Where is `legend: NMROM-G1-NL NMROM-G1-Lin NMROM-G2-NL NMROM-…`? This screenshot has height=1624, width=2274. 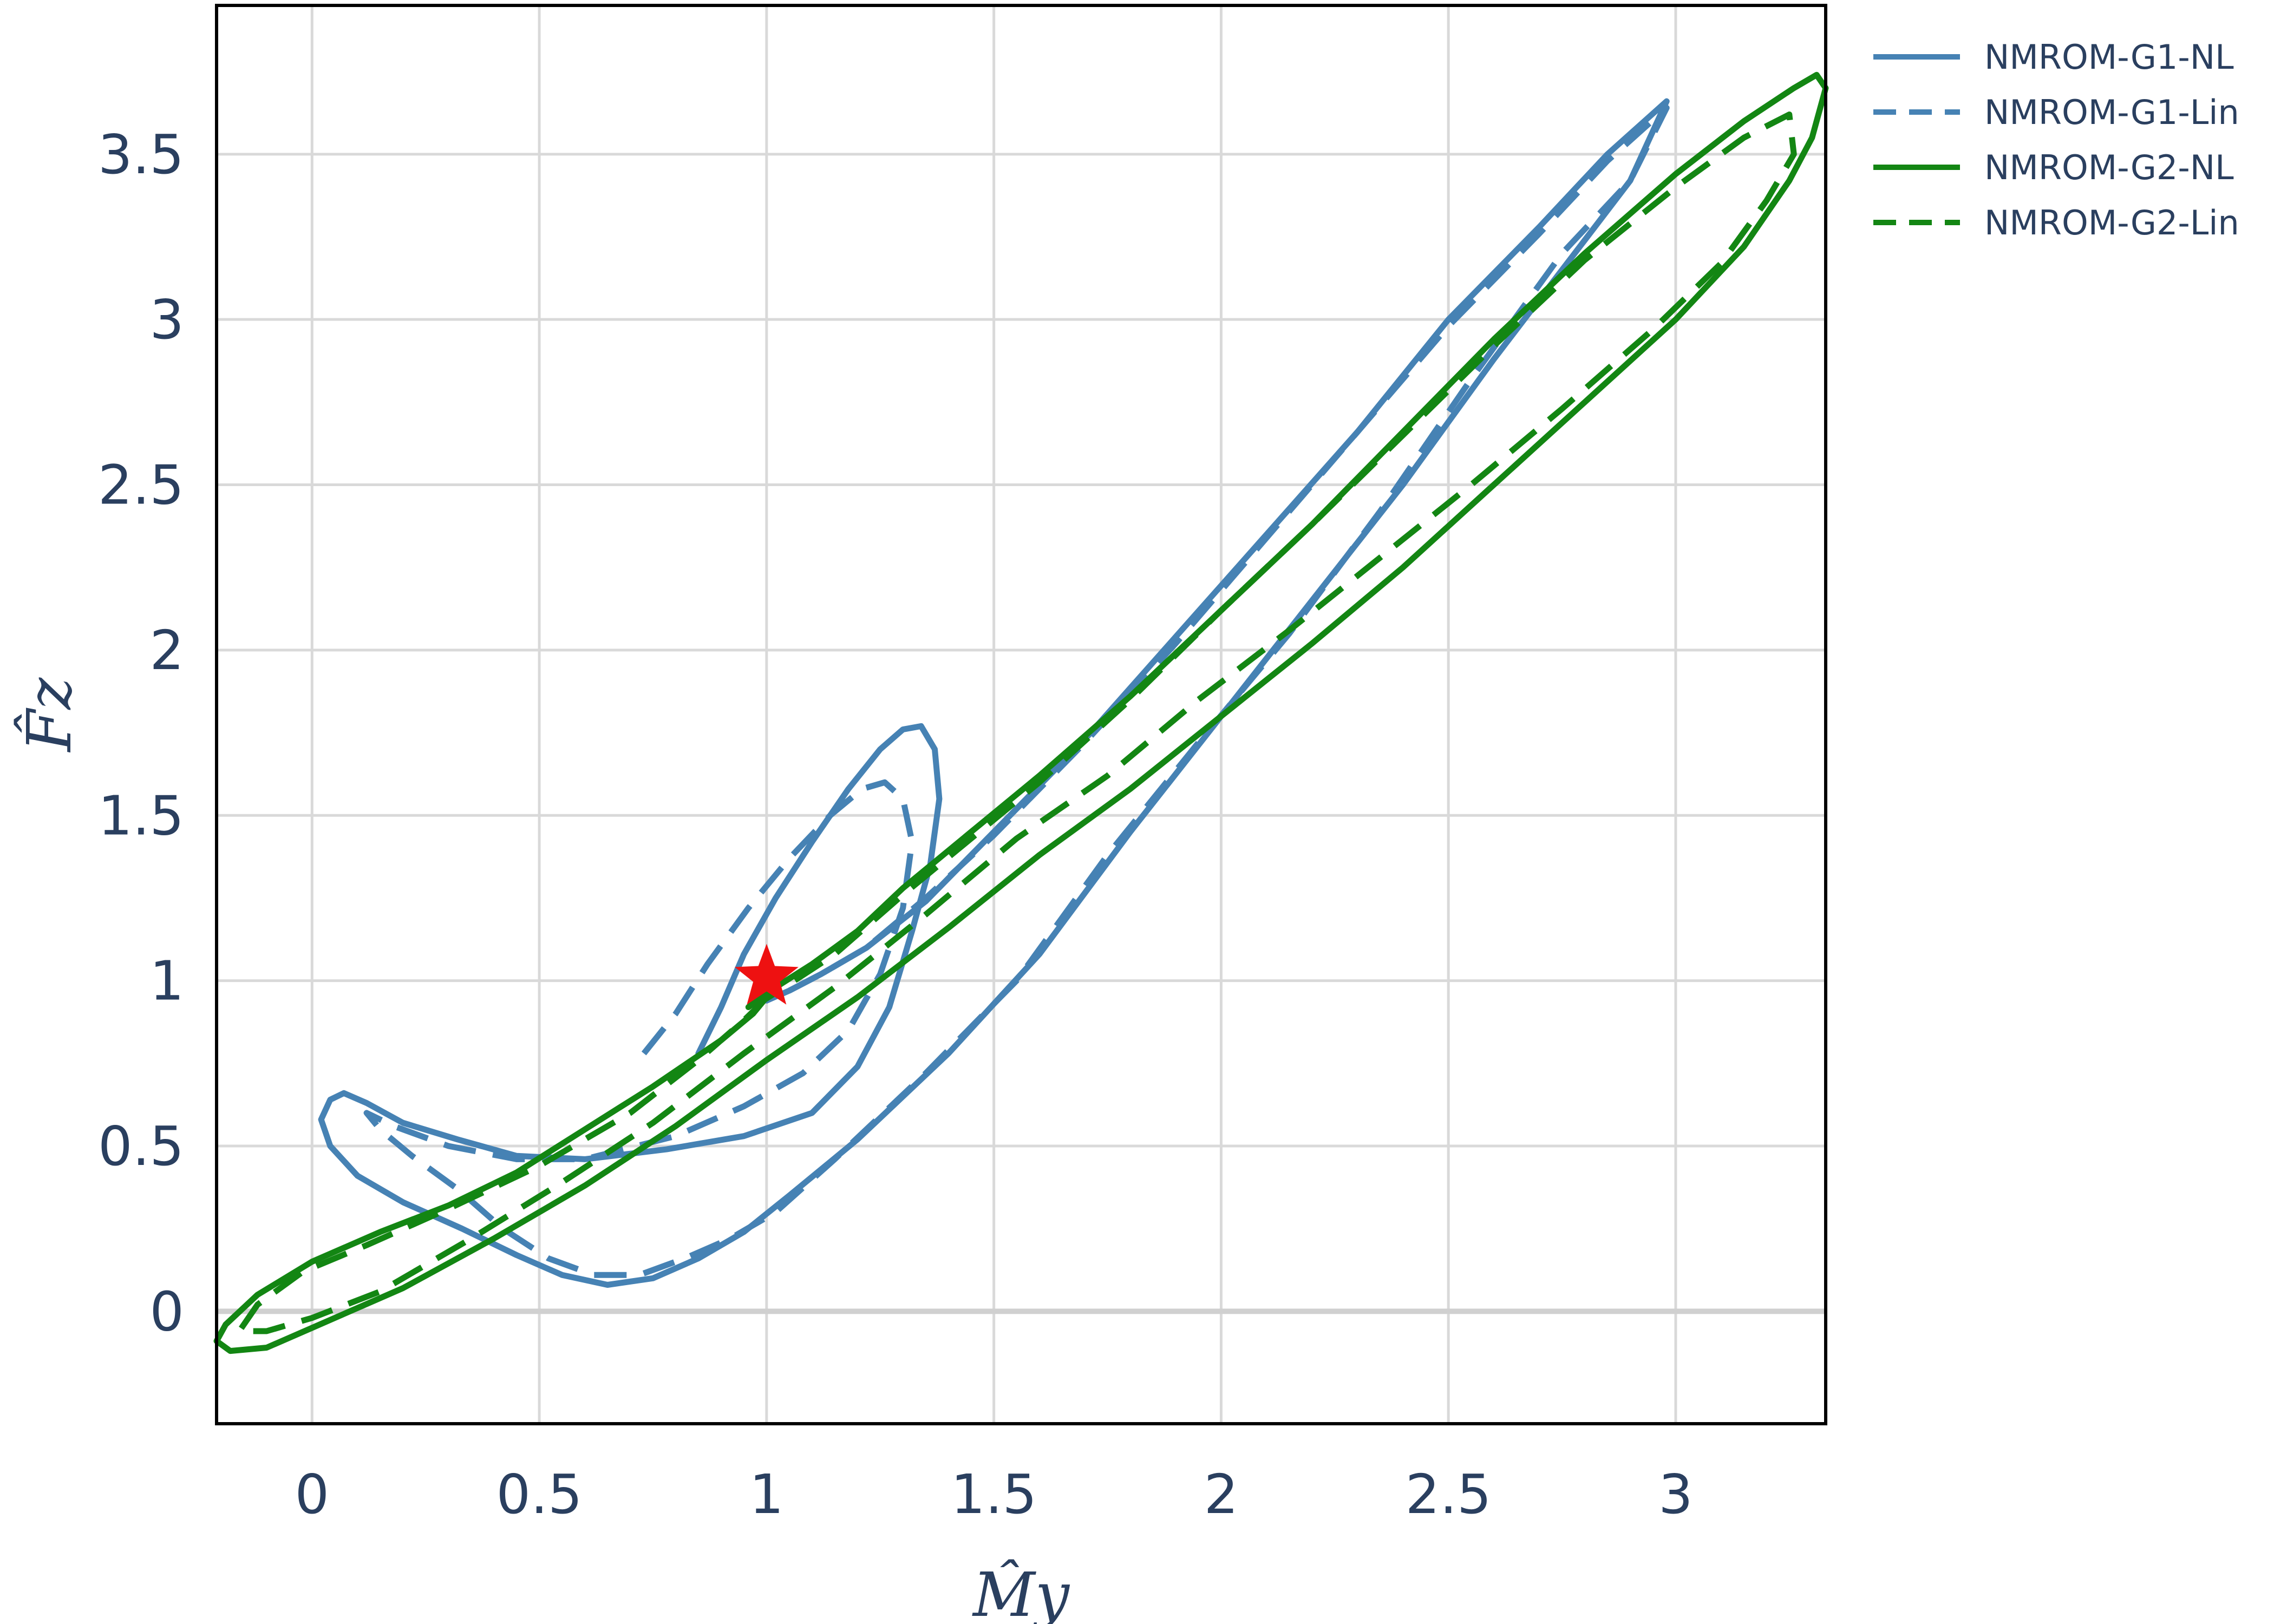
legend: NMROM-G1-NL NMROM-G1-Lin NMROM-G2-NL NMROM-… is located at coordinates (2056, 140).